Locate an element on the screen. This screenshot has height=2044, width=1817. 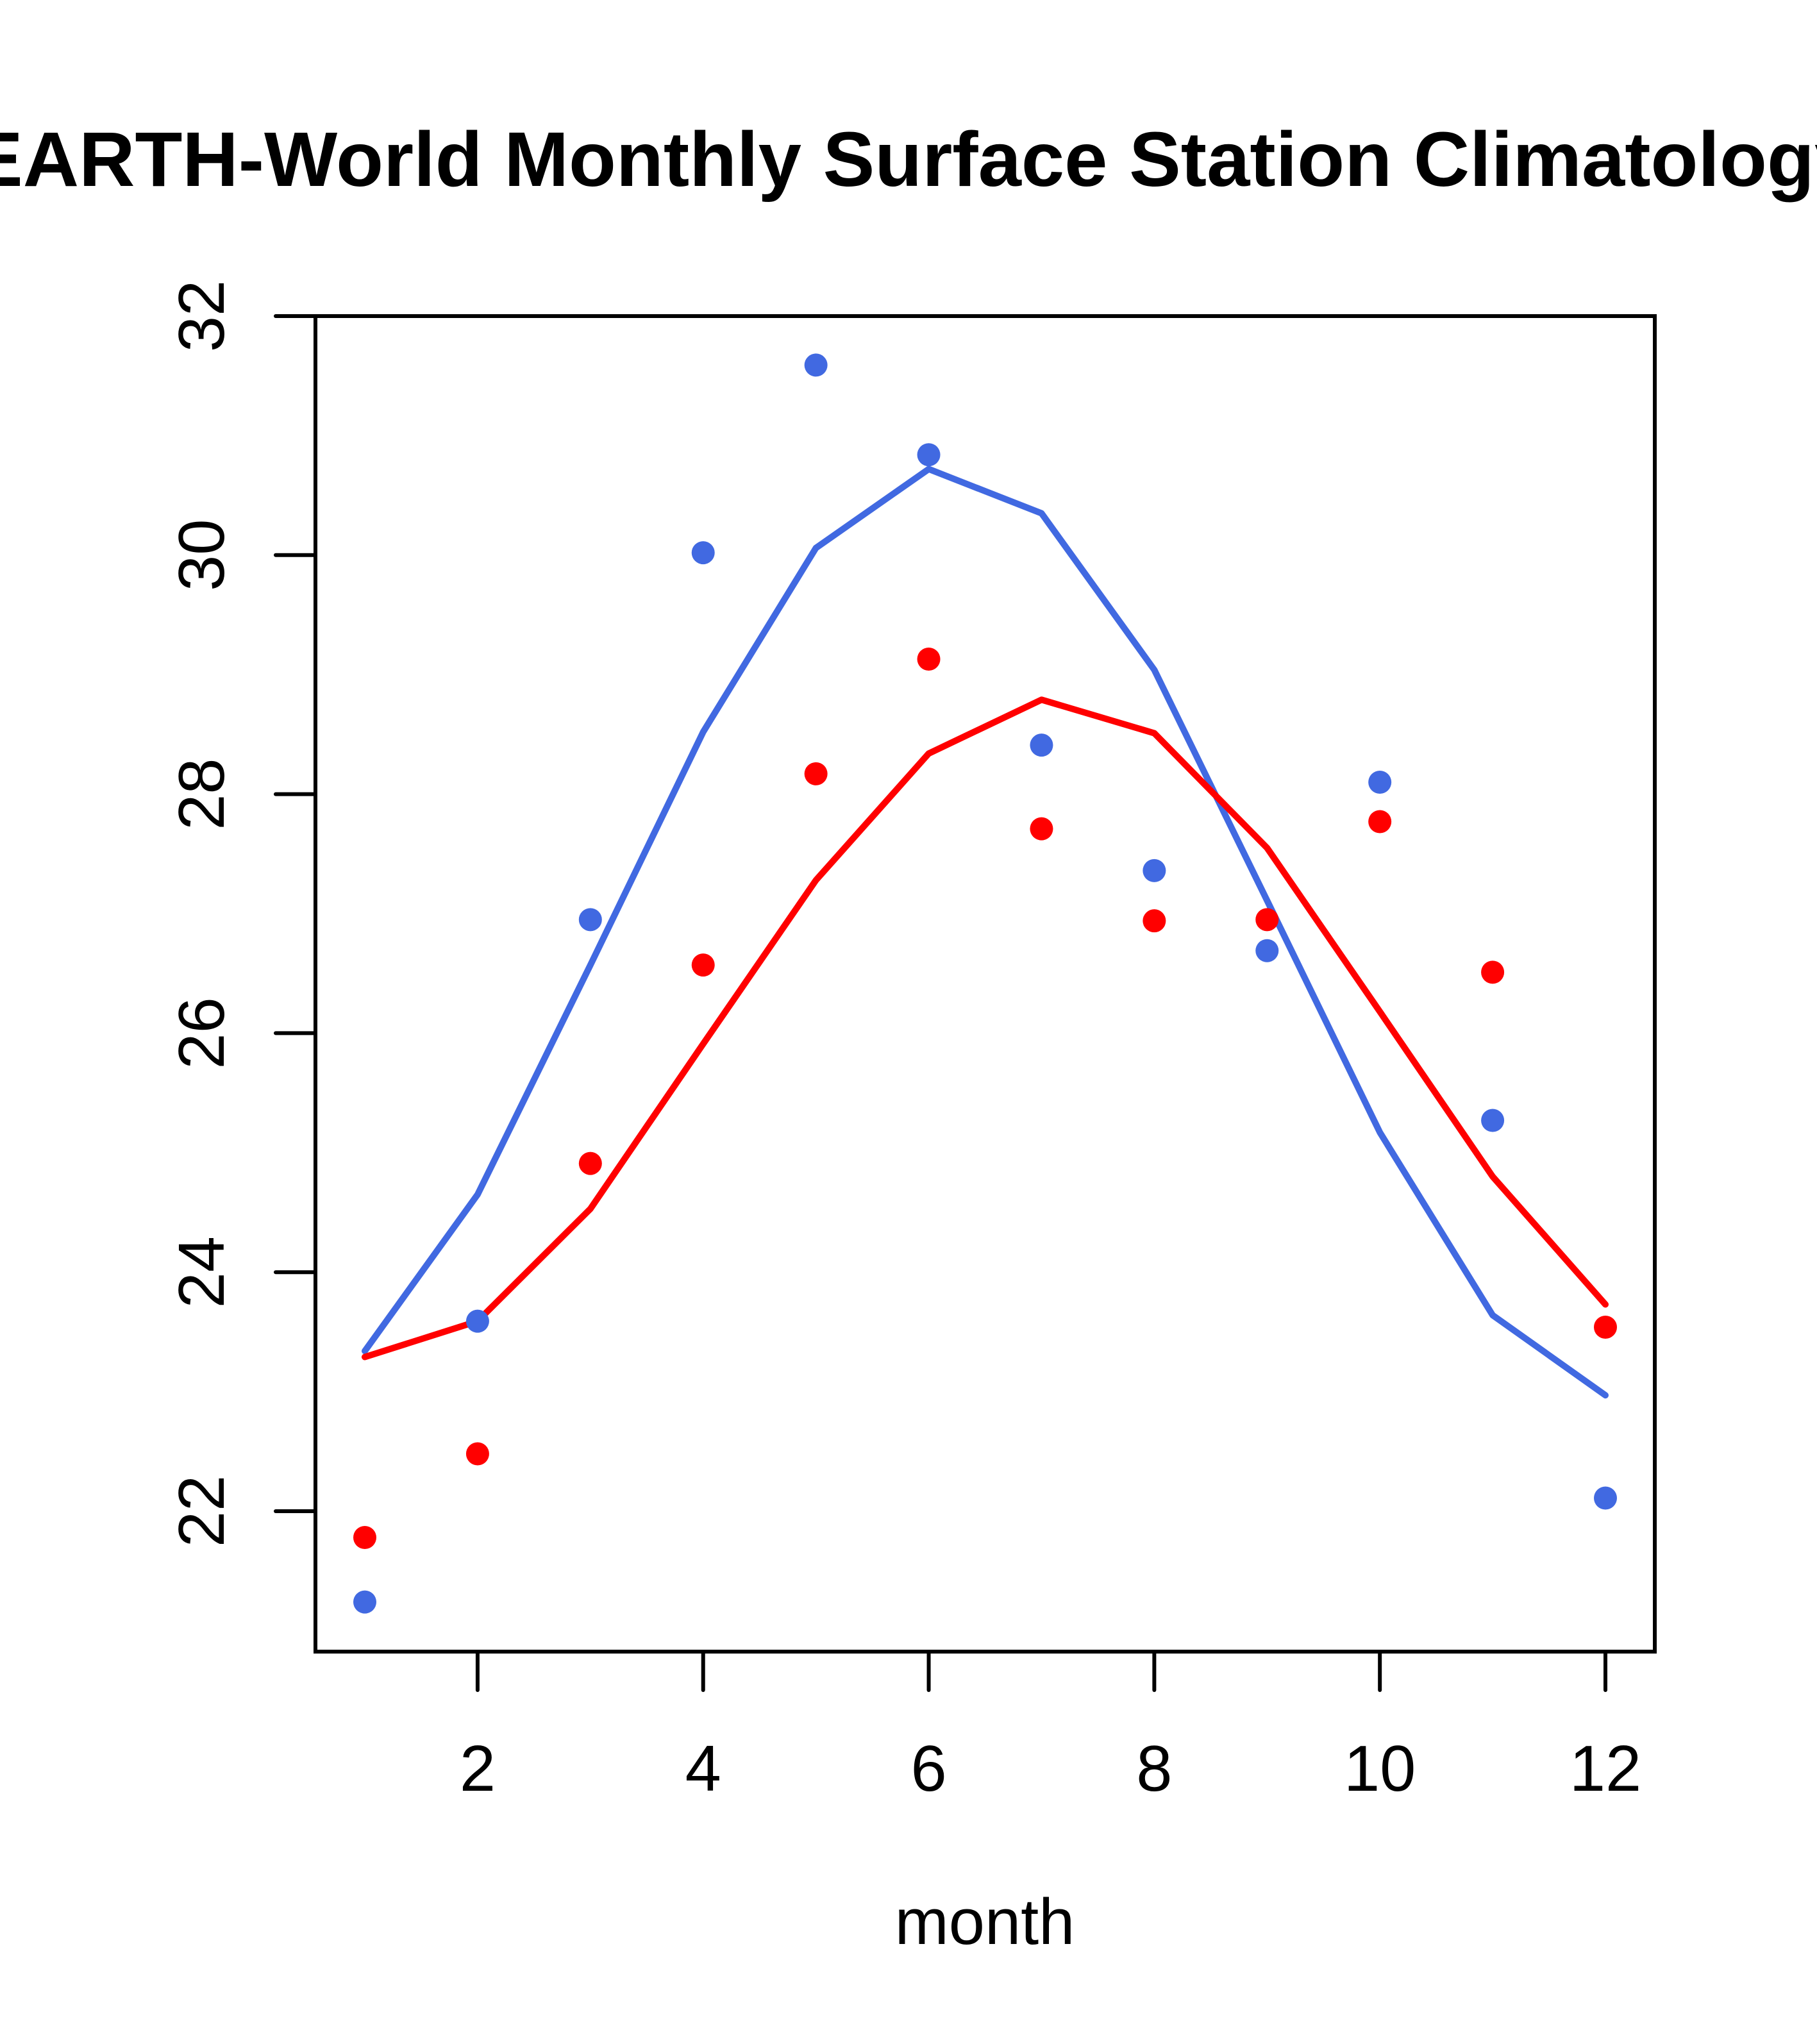
x-tick-label: 6 is located at coordinates (928, 1769).